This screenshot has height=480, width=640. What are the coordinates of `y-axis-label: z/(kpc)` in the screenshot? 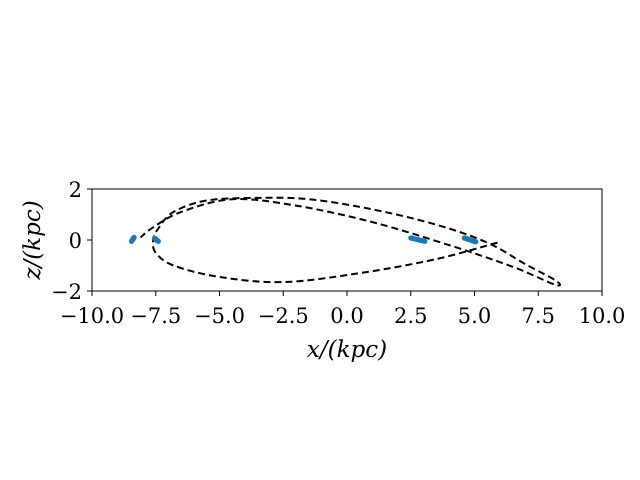 It's located at (33, 240).